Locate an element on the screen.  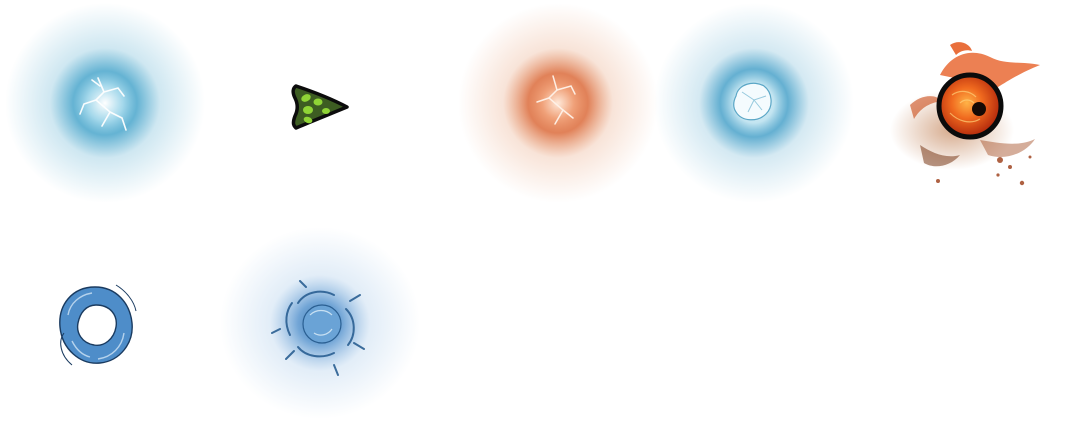
ice-crystal-orb is located at coordinates (755, 105).